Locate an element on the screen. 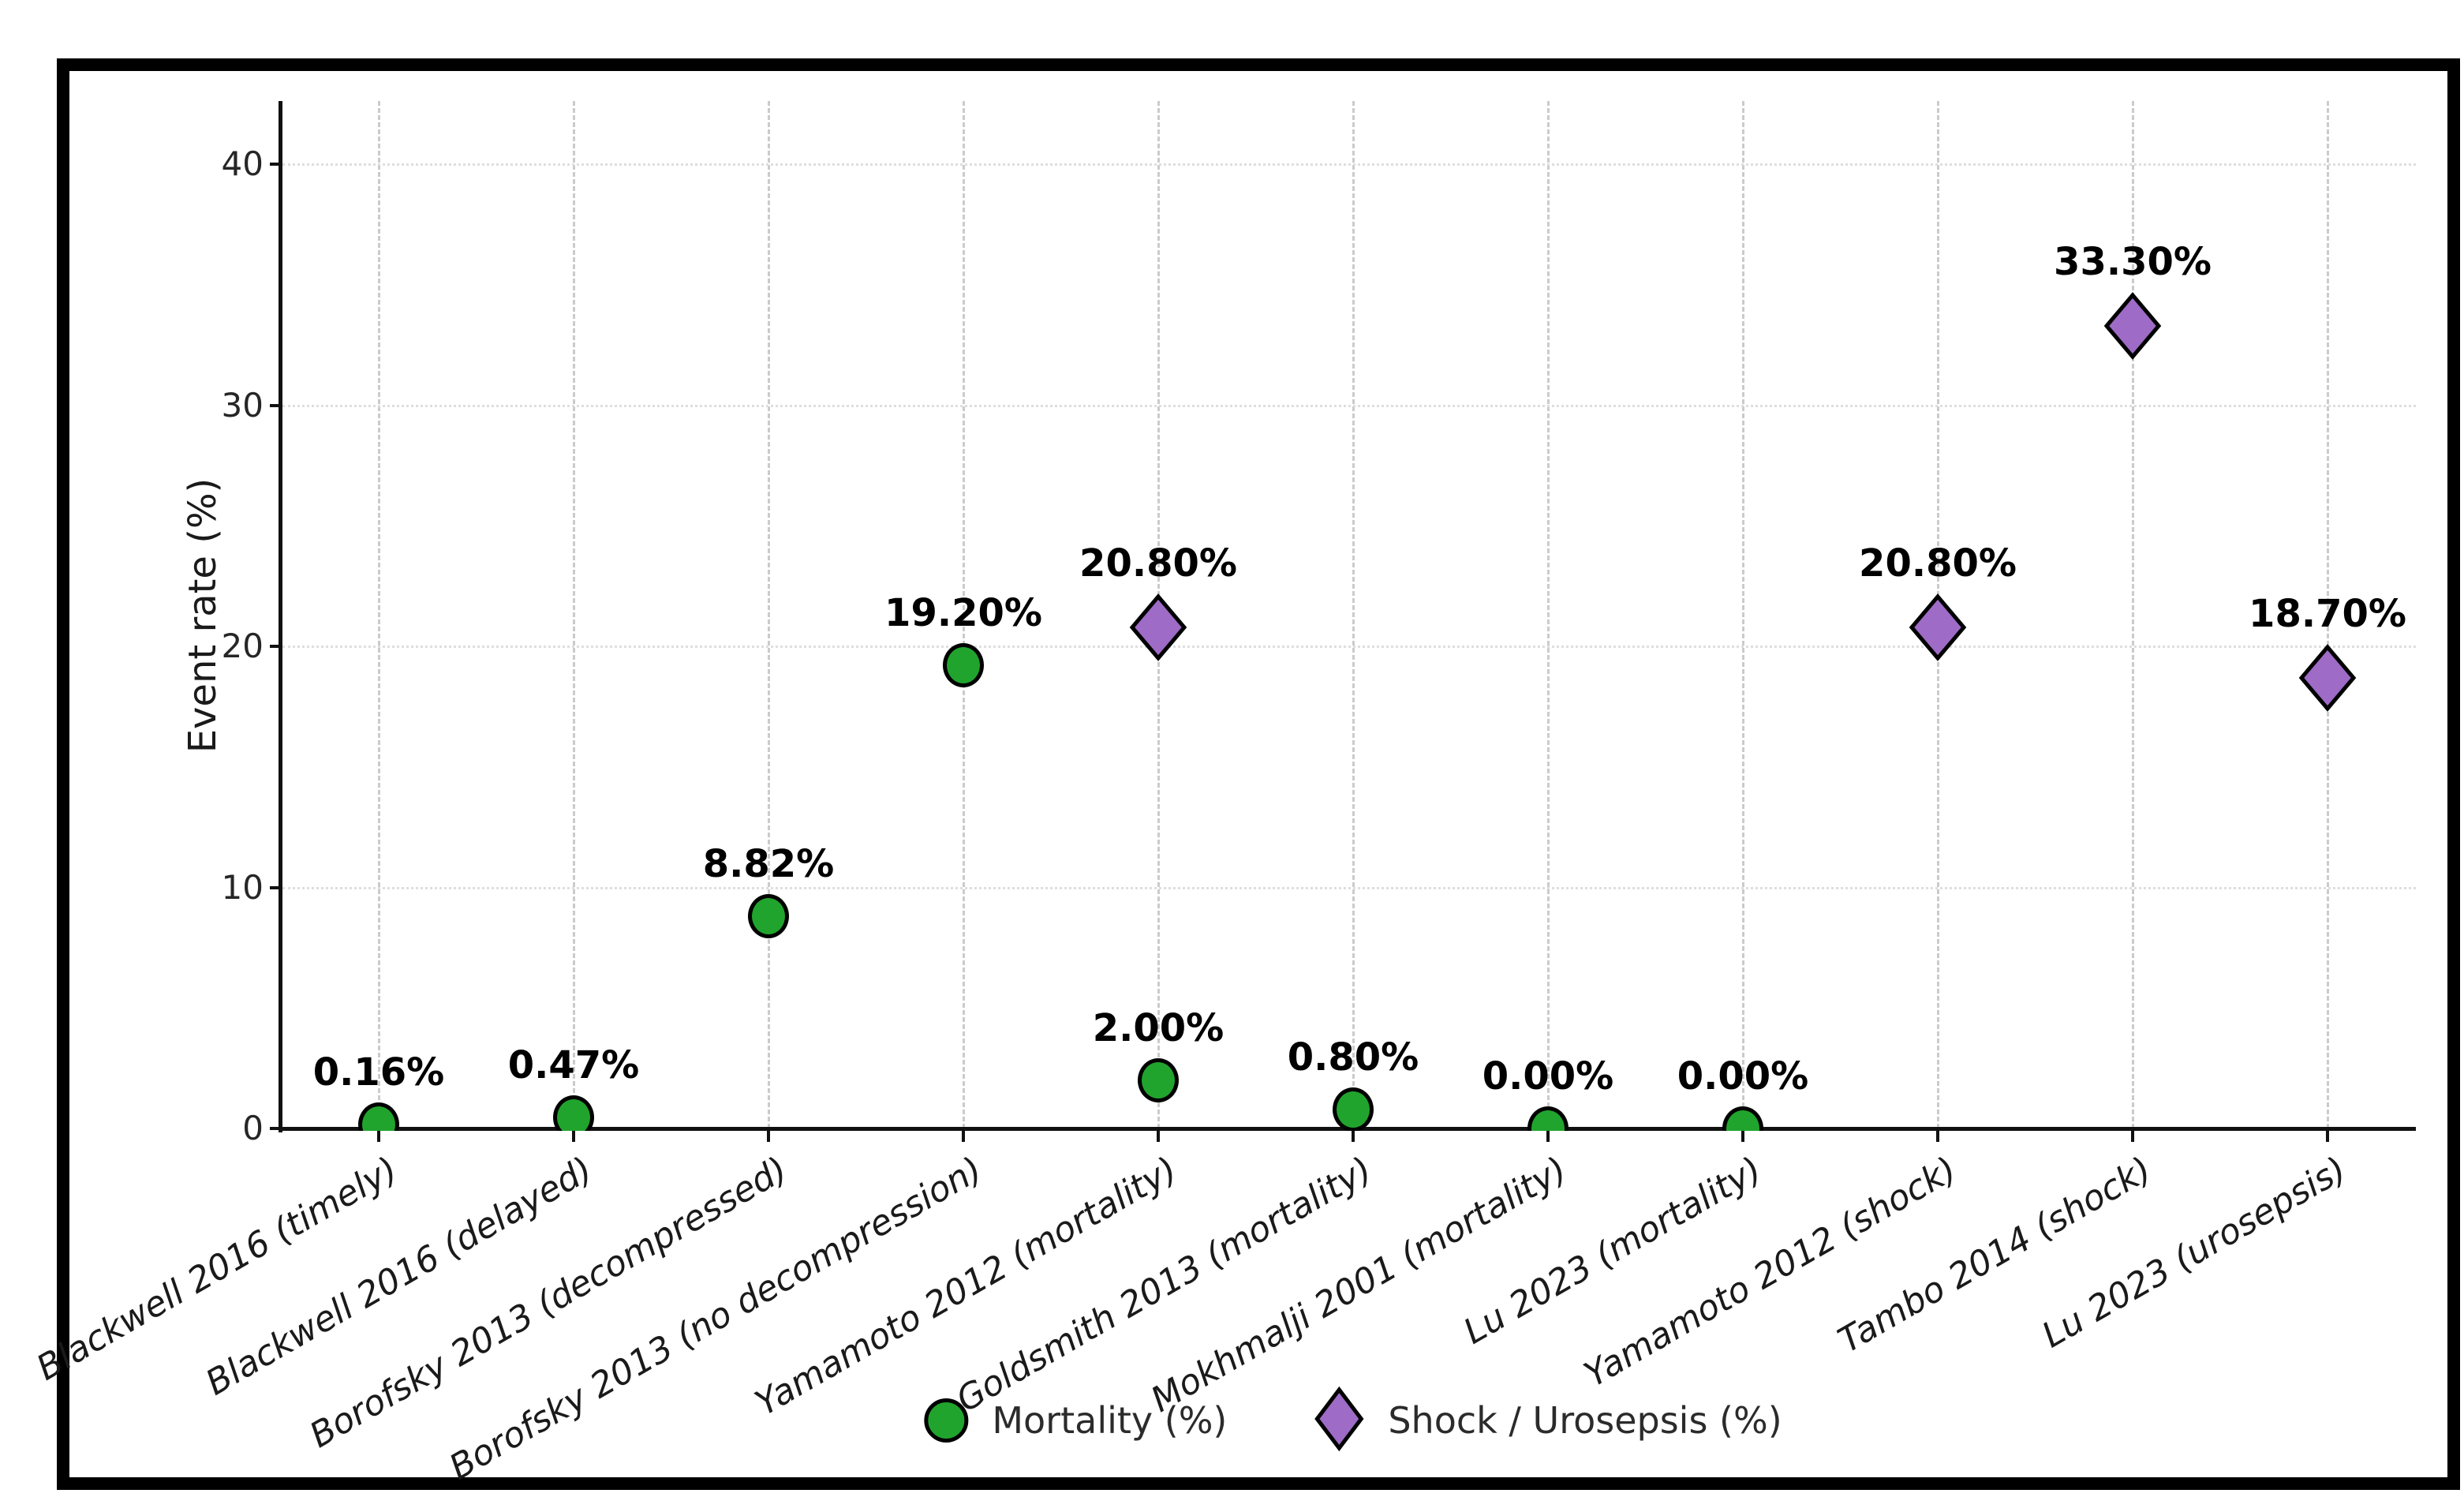 This screenshot has height=1497, width=2464. value-label: 0.80% is located at coordinates (1353, 1057).